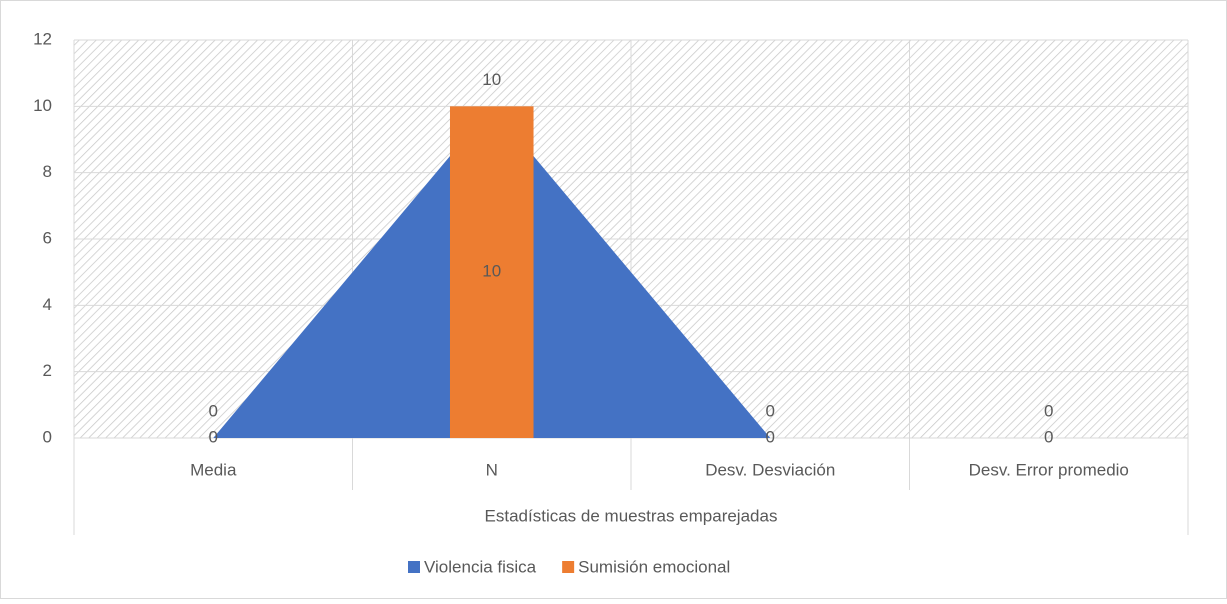 The height and width of the screenshot is (604, 1227). Describe the element at coordinates (47, 436) in the screenshot. I see `y-tick-label: 0` at that location.